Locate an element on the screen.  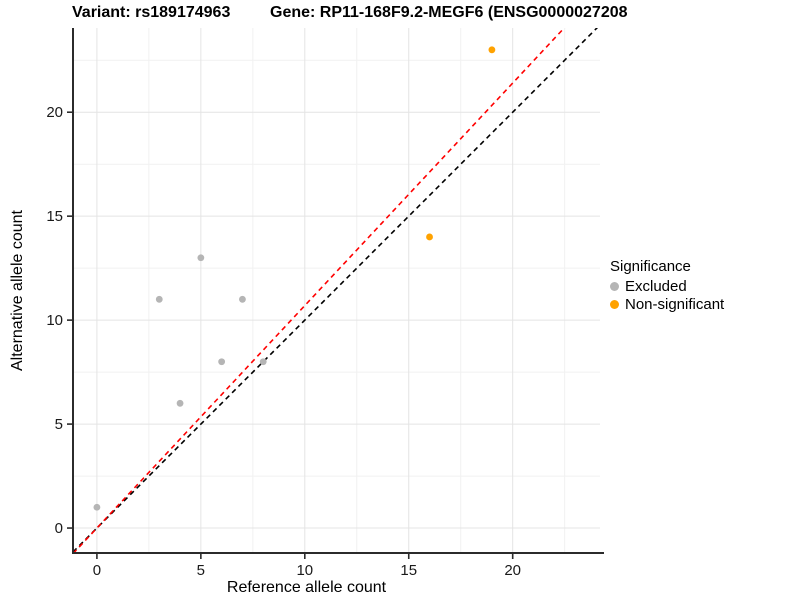
y-tick-label: 20 is located at coordinates (54, 112).